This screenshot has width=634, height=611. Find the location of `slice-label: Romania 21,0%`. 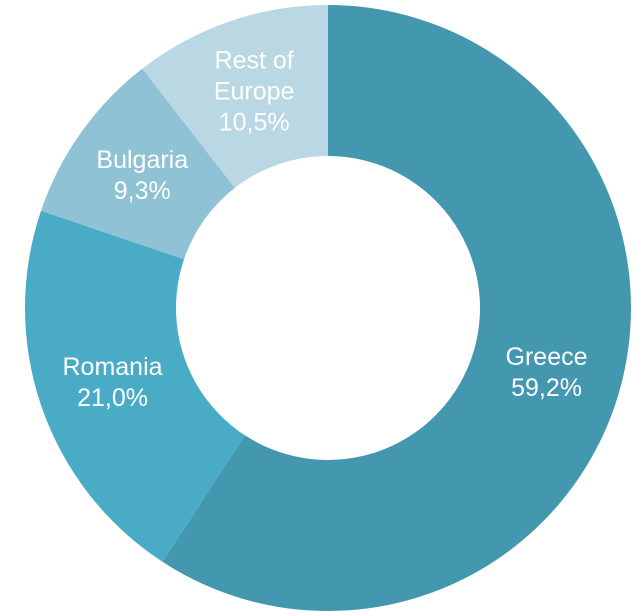

slice-label: Romania 21,0% is located at coordinates (113, 383).